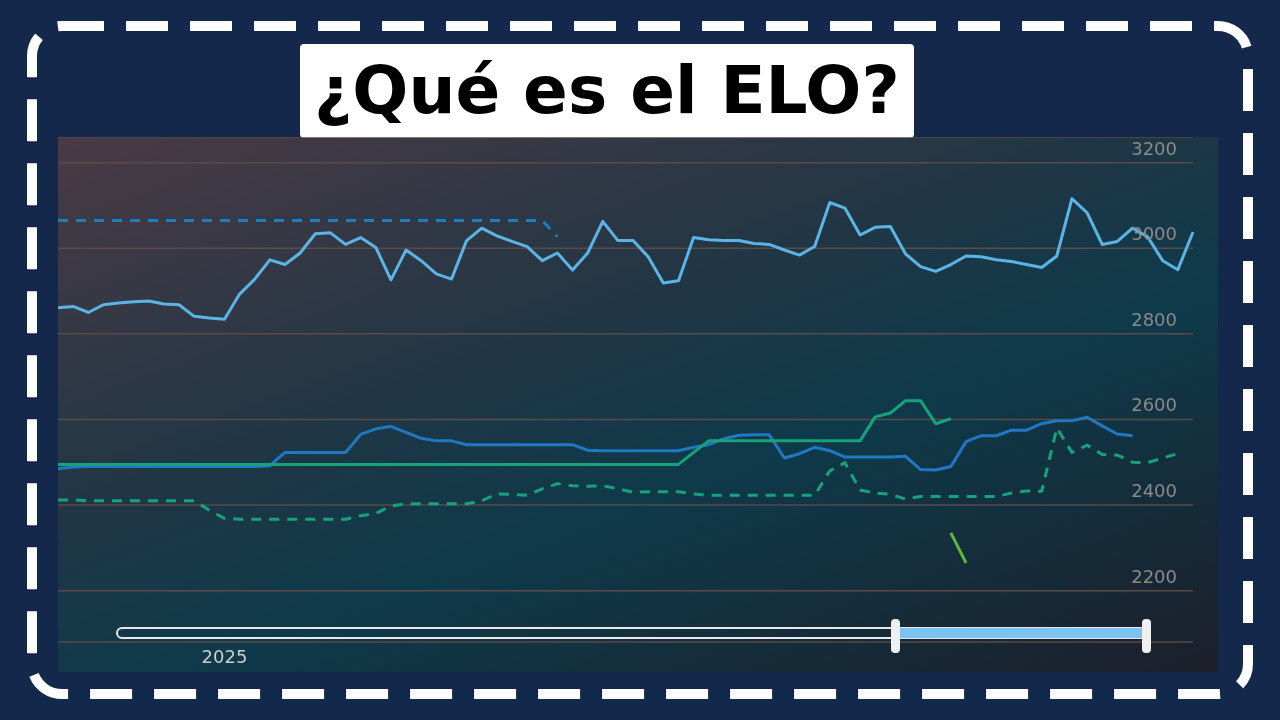 This screenshot has width=1280, height=720. What do you see at coordinates (607, 90) in the screenshot?
I see `chart-title: ¿Qué es el ELO?` at bounding box center [607, 90].